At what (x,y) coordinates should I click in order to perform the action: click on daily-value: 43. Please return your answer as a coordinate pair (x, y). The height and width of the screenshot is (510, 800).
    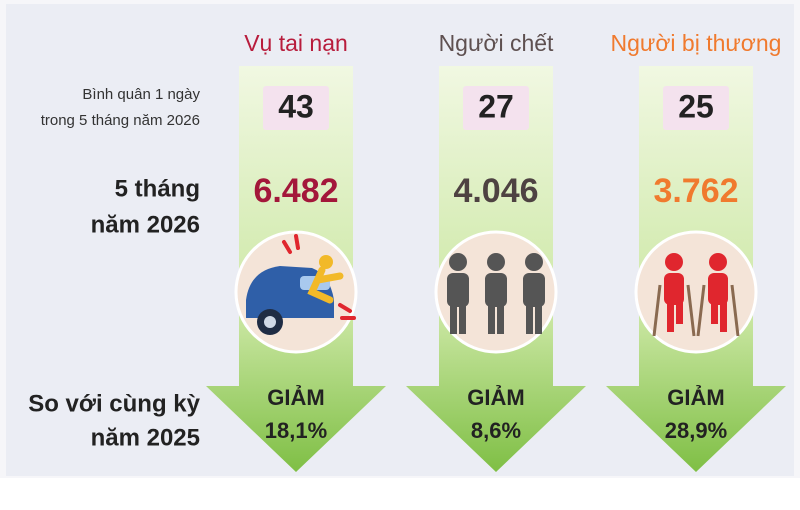
    Looking at the image, I should click on (296, 106).